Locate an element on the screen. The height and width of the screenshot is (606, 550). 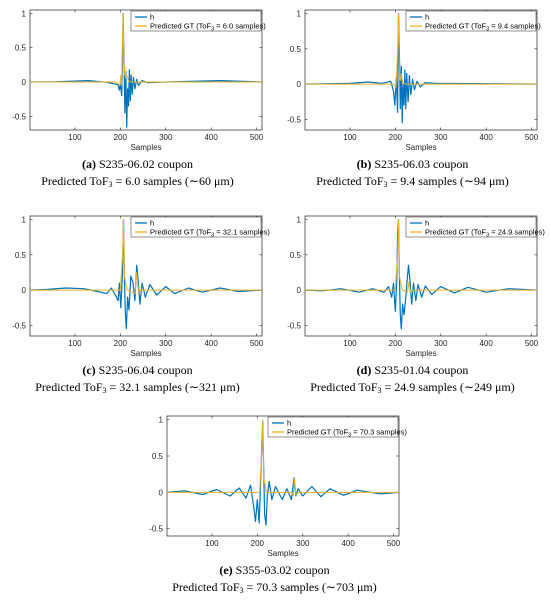
caption-name: S235-06.04 coupon is located at coordinates (144, 370).